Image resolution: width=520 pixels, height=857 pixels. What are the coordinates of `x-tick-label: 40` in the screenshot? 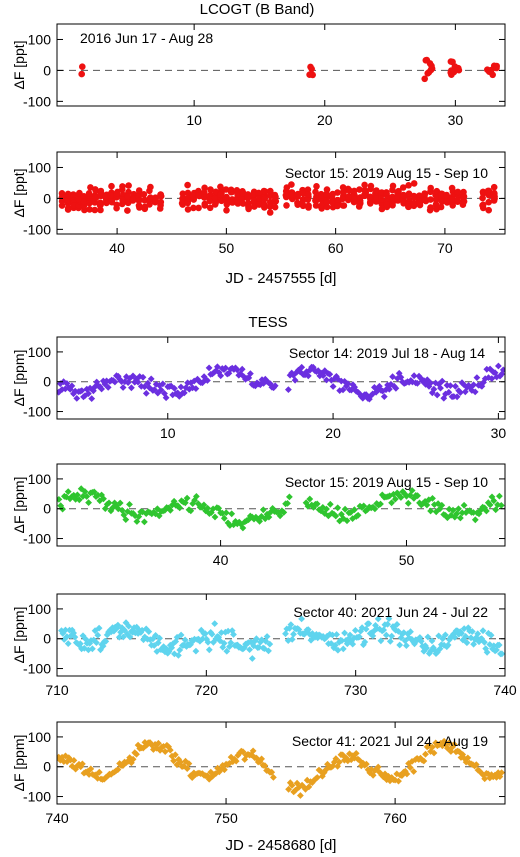 It's located at (221, 560).